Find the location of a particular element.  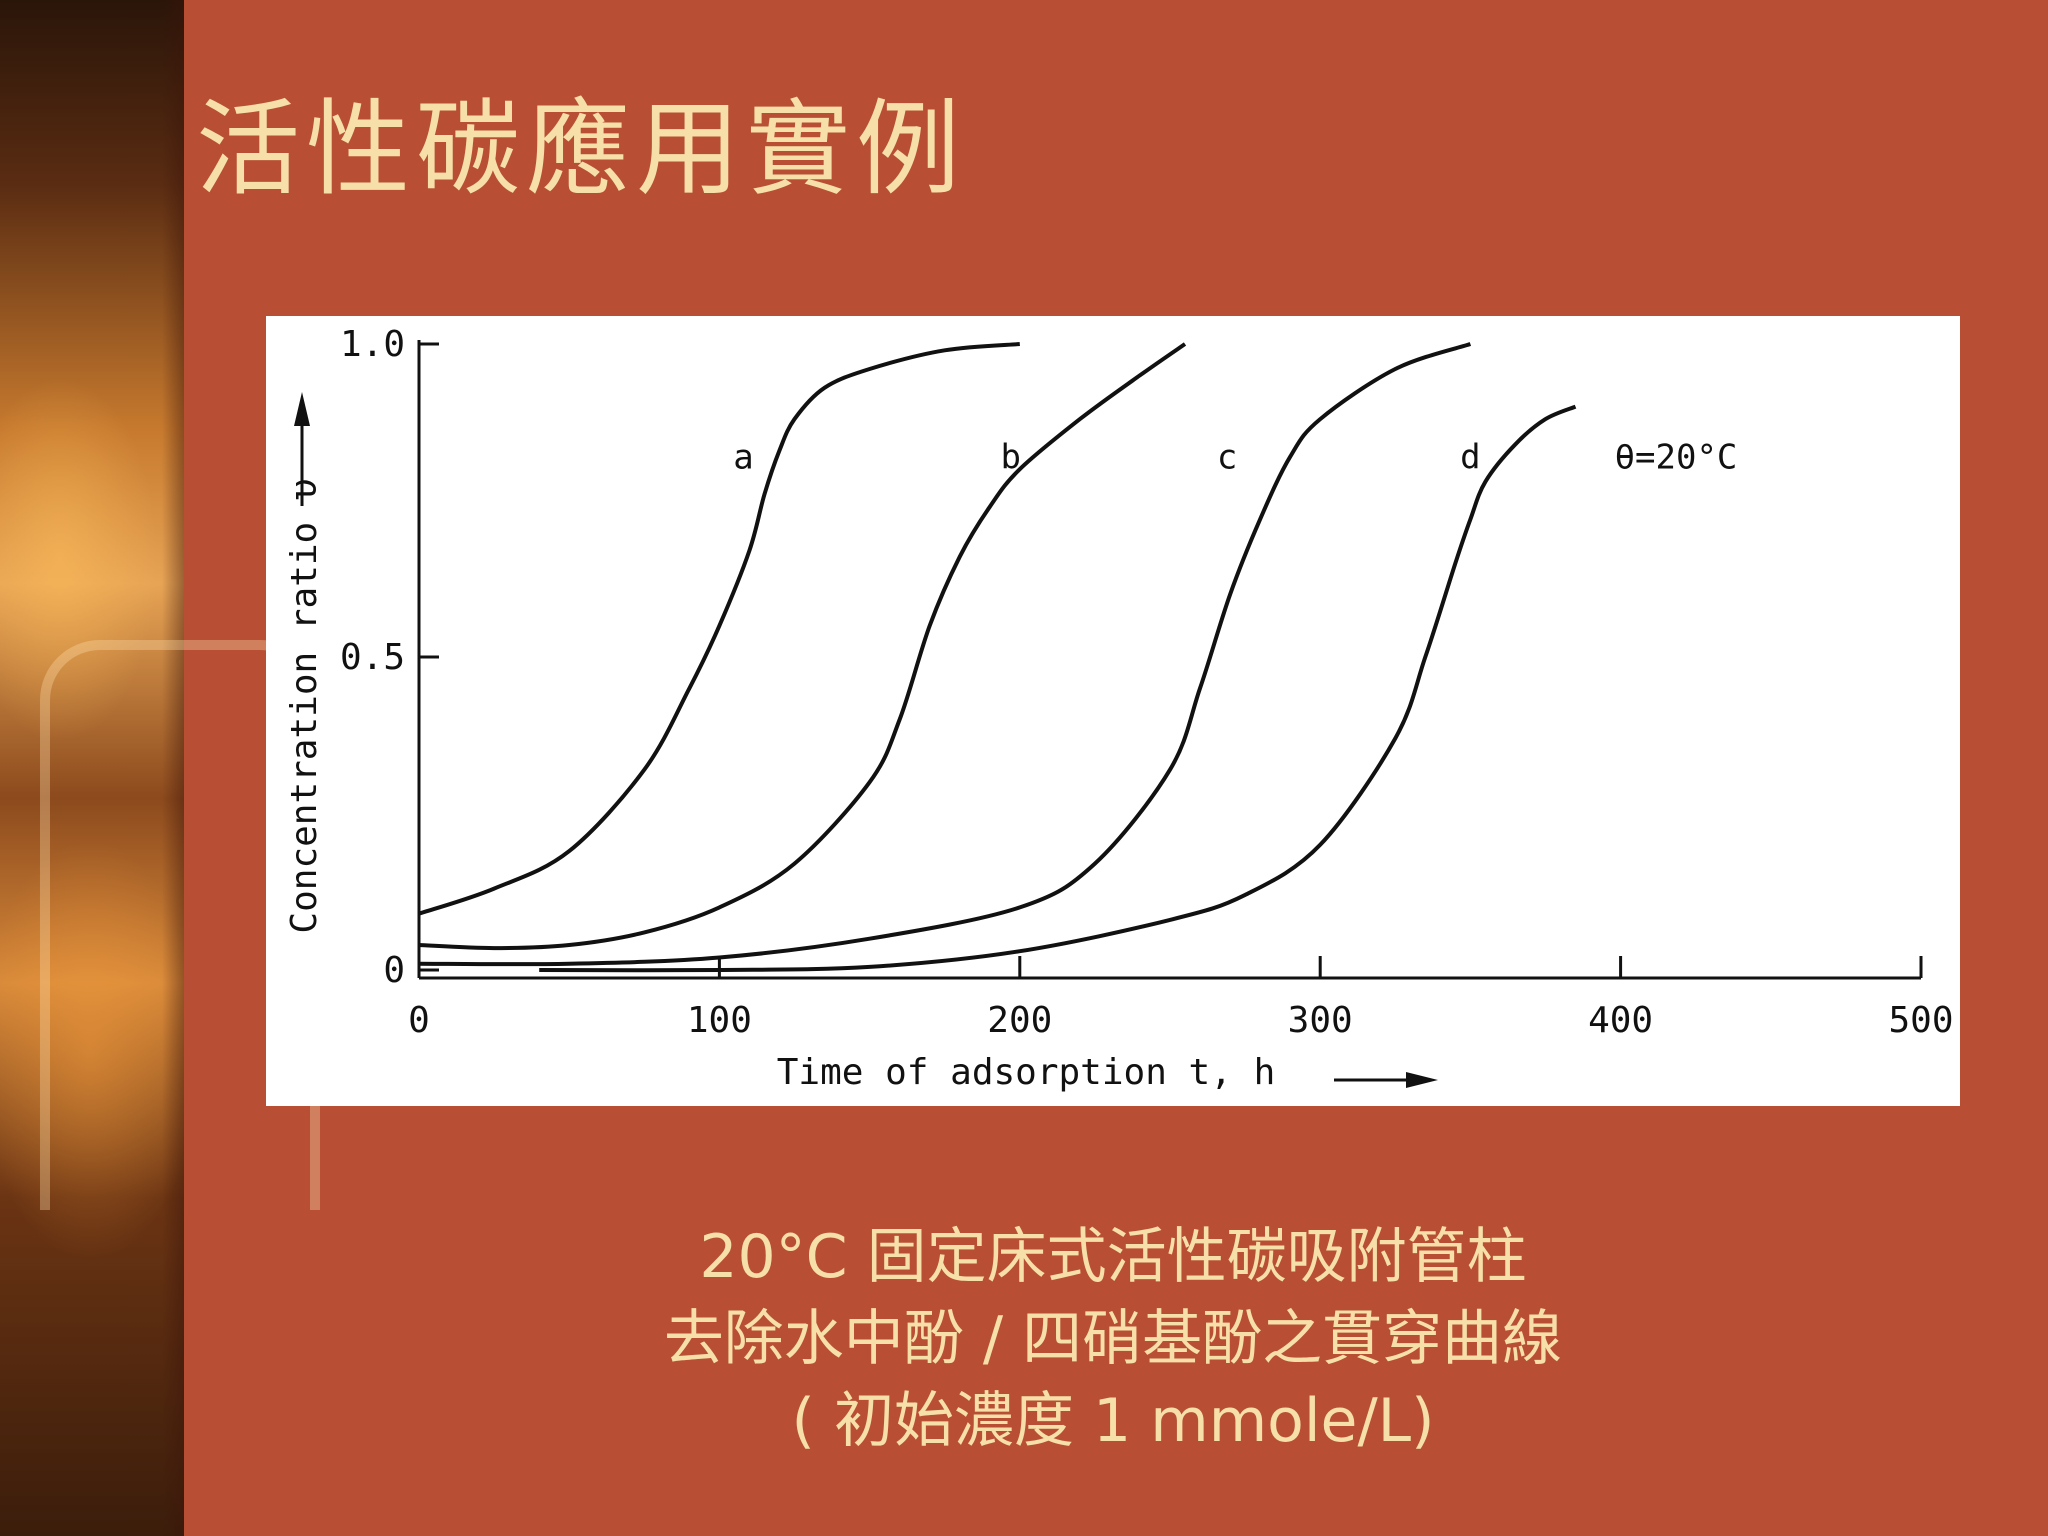

y-axis-arrow-head is located at coordinates (302, 409).